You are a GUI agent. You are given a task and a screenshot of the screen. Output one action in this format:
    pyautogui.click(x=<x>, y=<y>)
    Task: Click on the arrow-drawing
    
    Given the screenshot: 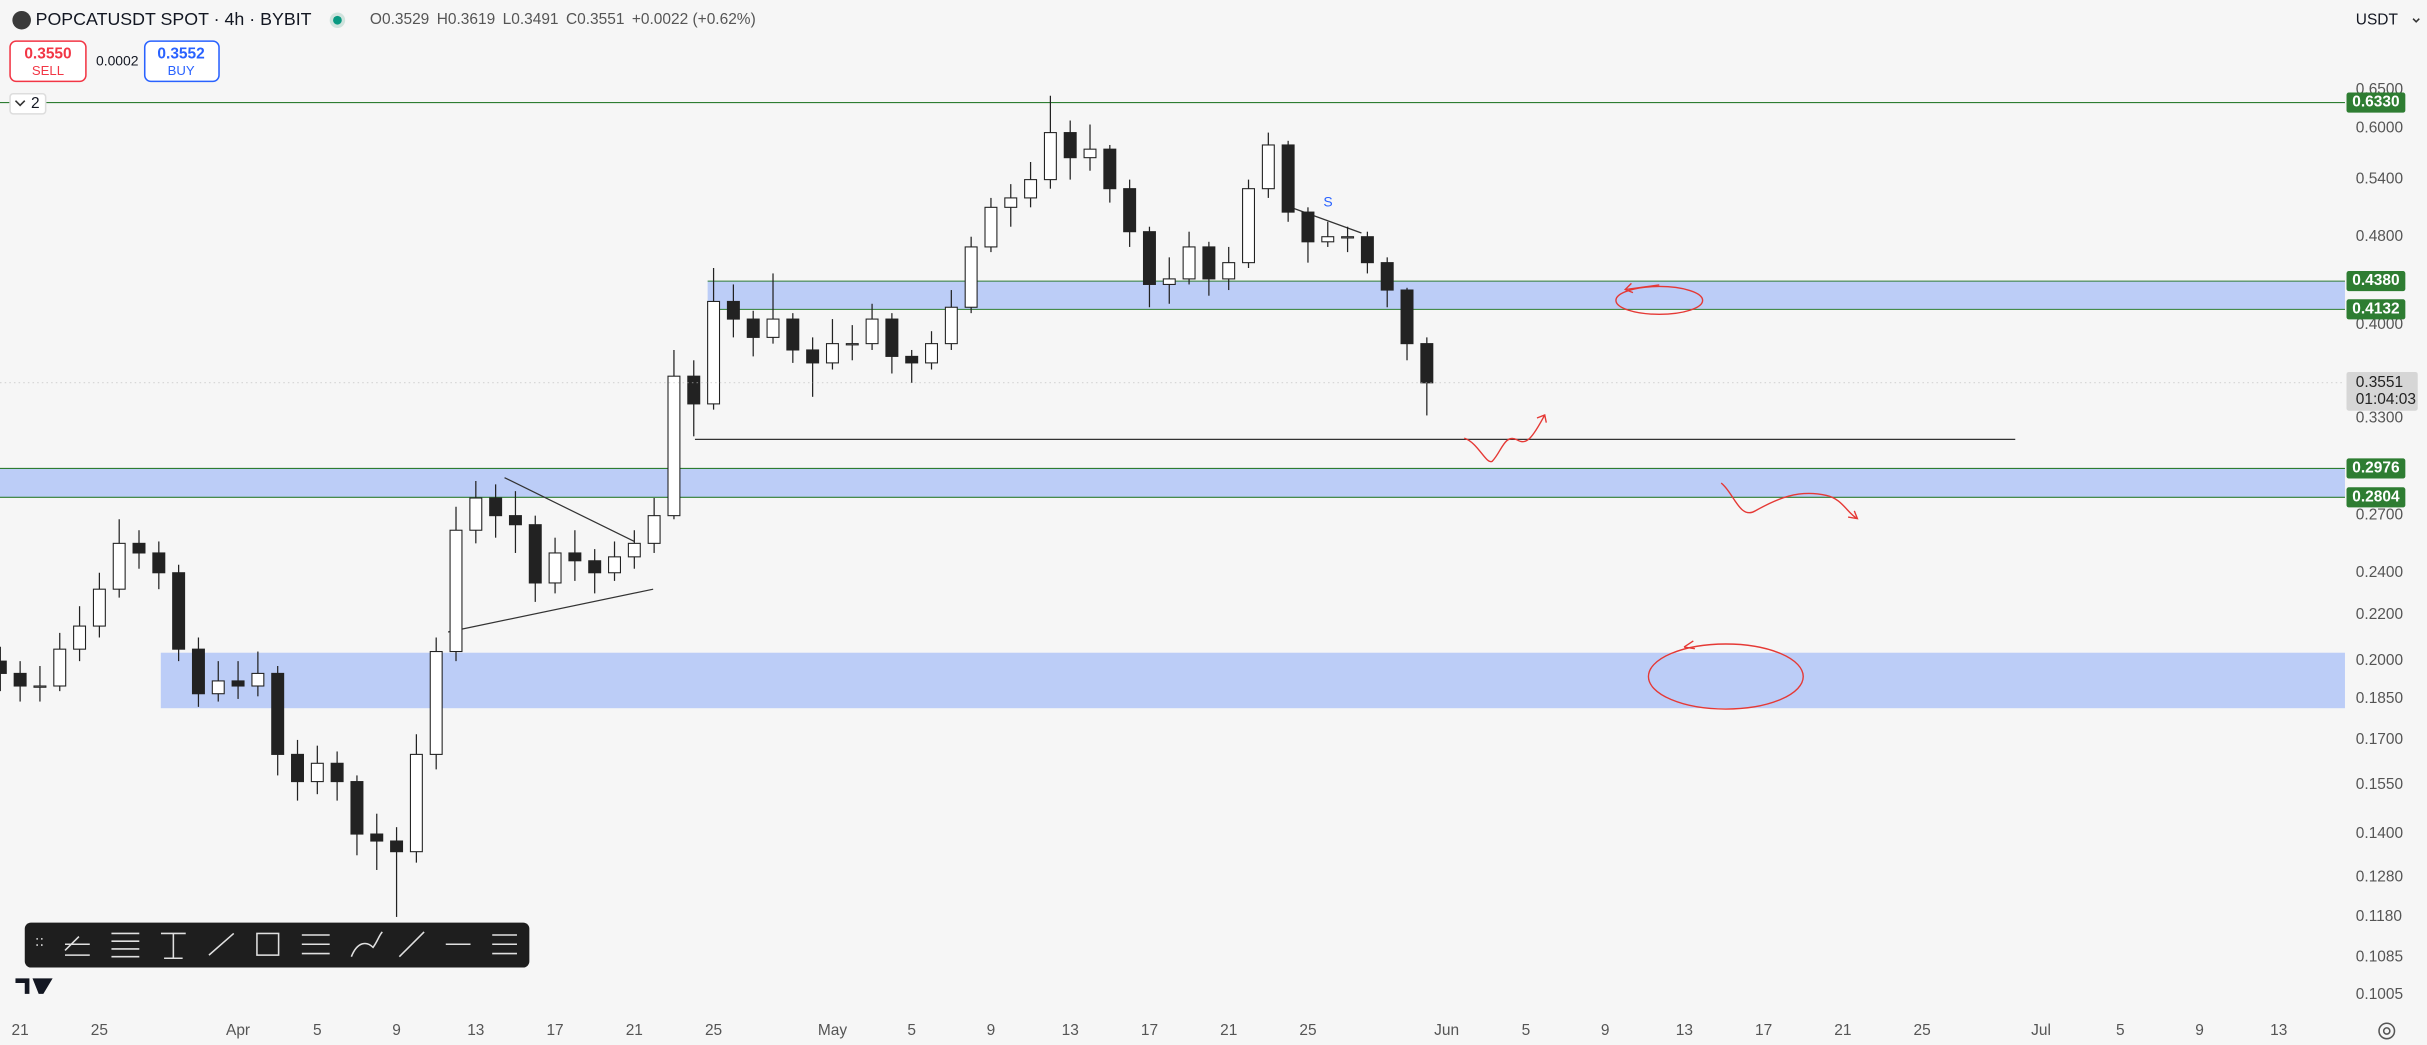 What is the action you would take?
    pyautogui.click(x=1689, y=645)
    